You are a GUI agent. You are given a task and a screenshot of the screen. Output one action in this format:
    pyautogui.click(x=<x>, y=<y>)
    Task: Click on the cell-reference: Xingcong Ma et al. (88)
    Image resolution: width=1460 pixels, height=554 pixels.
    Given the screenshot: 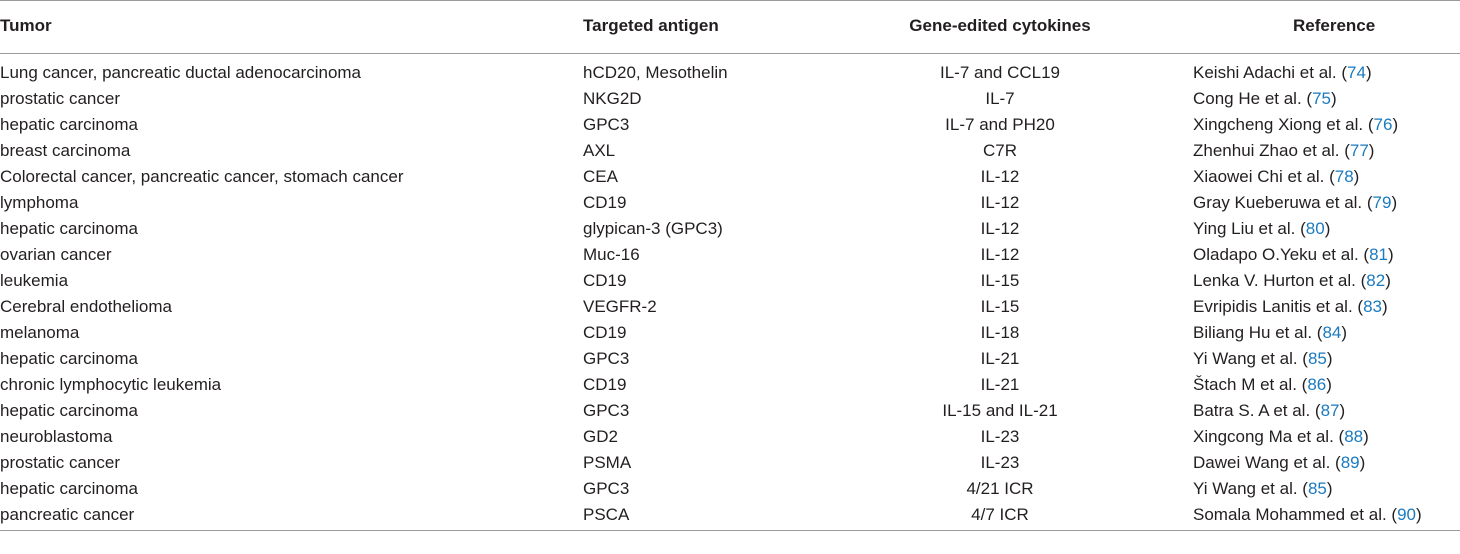 What is the action you would take?
    pyautogui.click(x=1318, y=437)
    